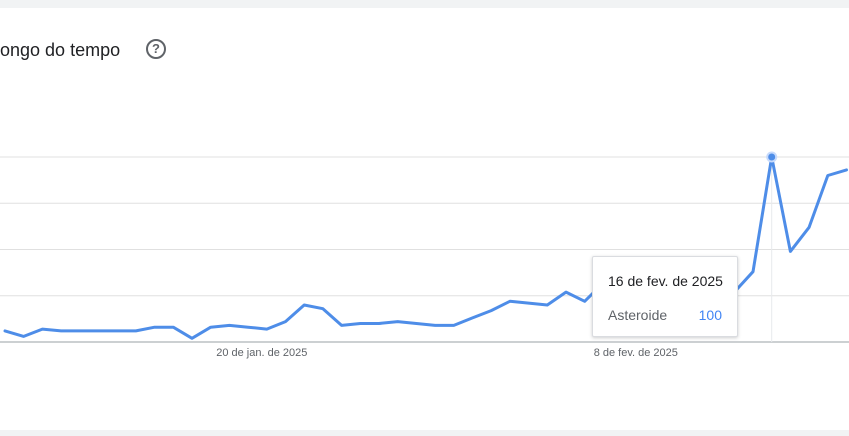 The height and width of the screenshot is (436, 849). What do you see at coordinates (710, 315) in the screenshot?
I see `tooltip-value: 100` at bounding box center [710, 315].